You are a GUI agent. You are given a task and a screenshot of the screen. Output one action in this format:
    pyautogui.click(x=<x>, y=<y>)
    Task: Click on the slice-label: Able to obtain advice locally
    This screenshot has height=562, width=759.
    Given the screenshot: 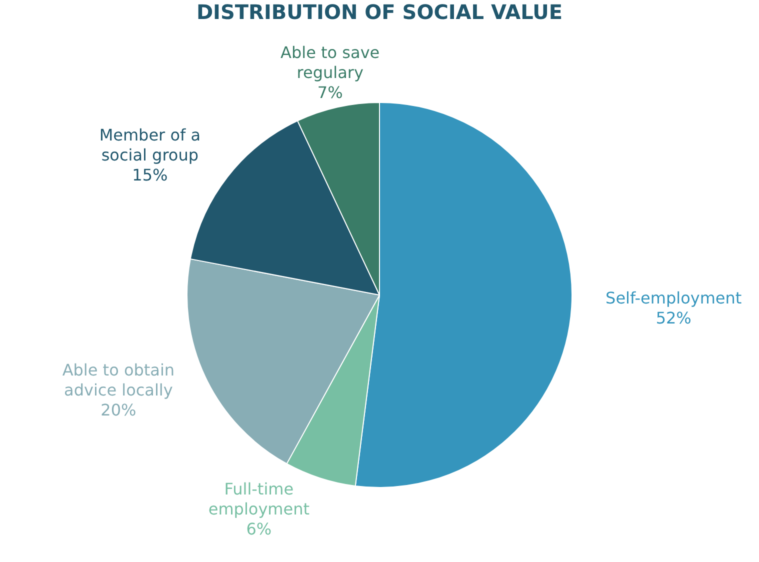 What is the action you would take?
    pyautogui.click(x=118, y=380)
    